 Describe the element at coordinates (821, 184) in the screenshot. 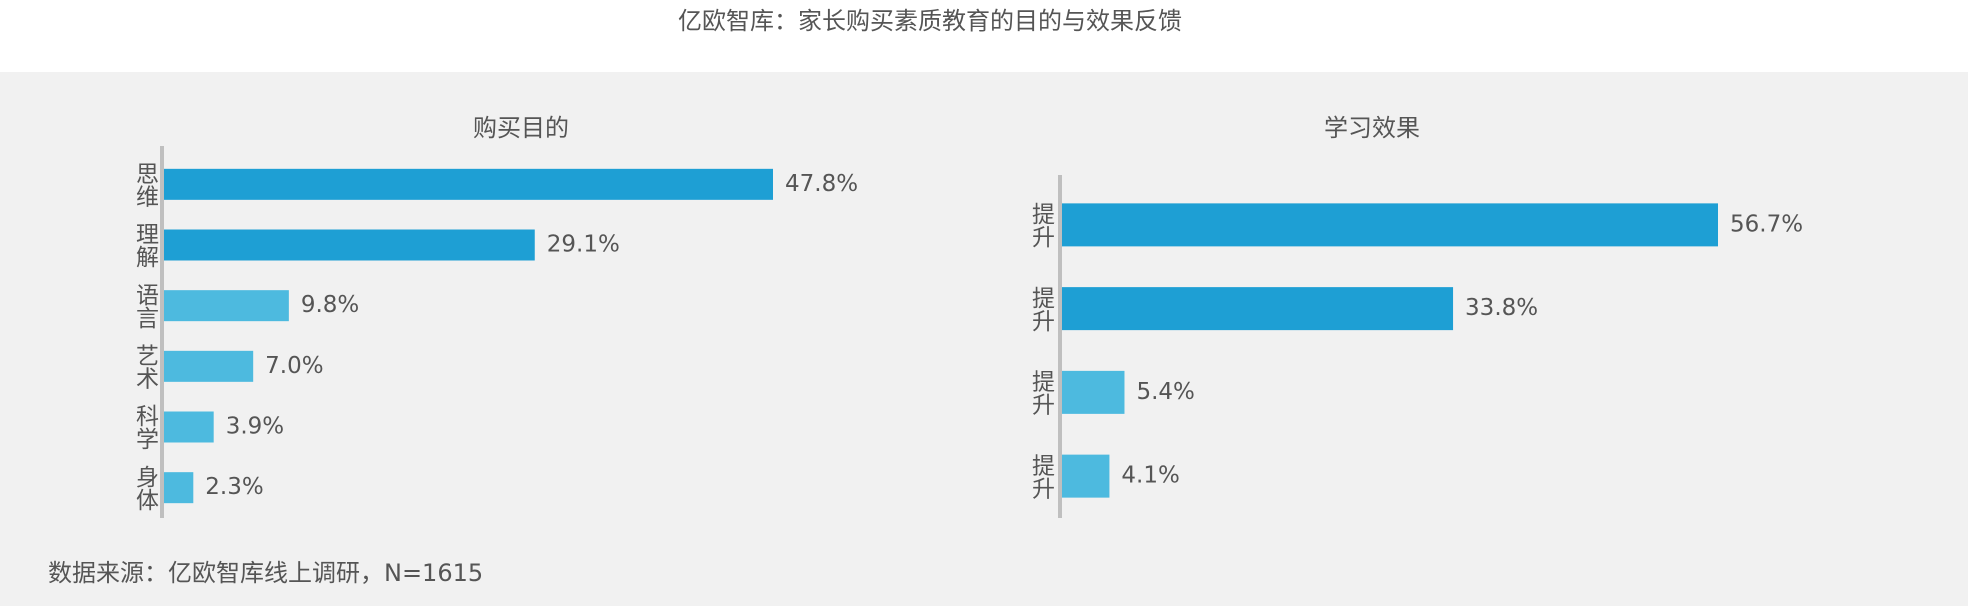

I see `value-label: 47.8%` at that location.